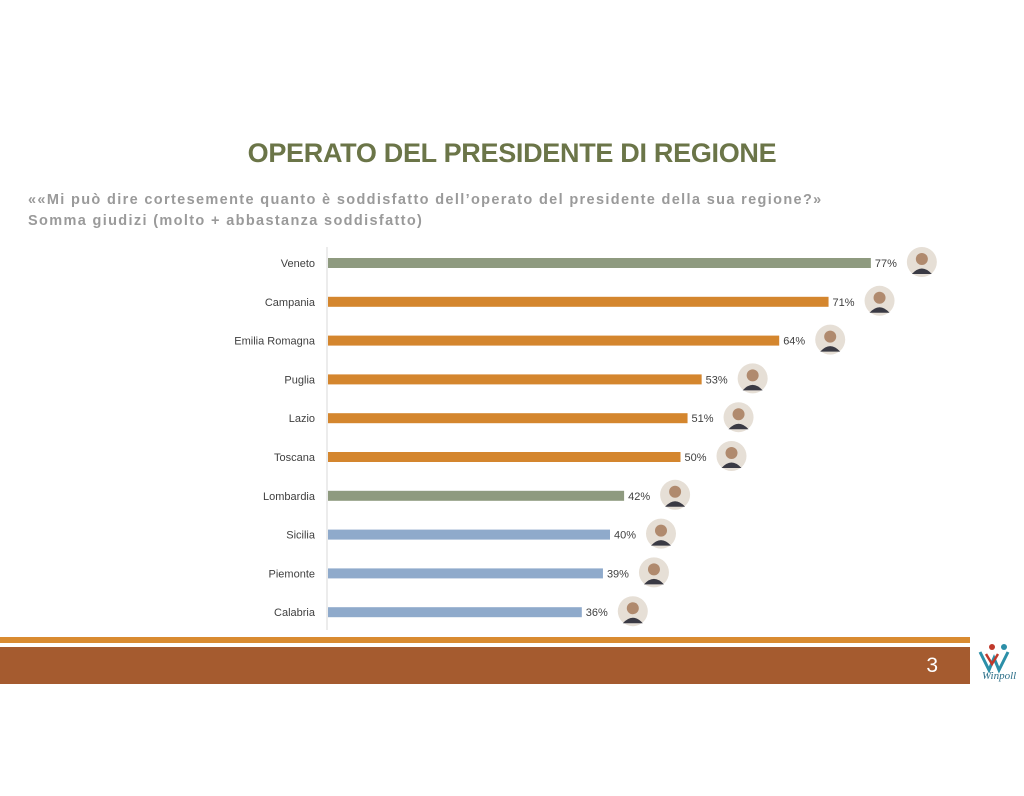 This screenshot has height=796, width=1024. Describe the element at coordinates (844, 303) in the screenshot. I see `data-label: 71%` at that location.